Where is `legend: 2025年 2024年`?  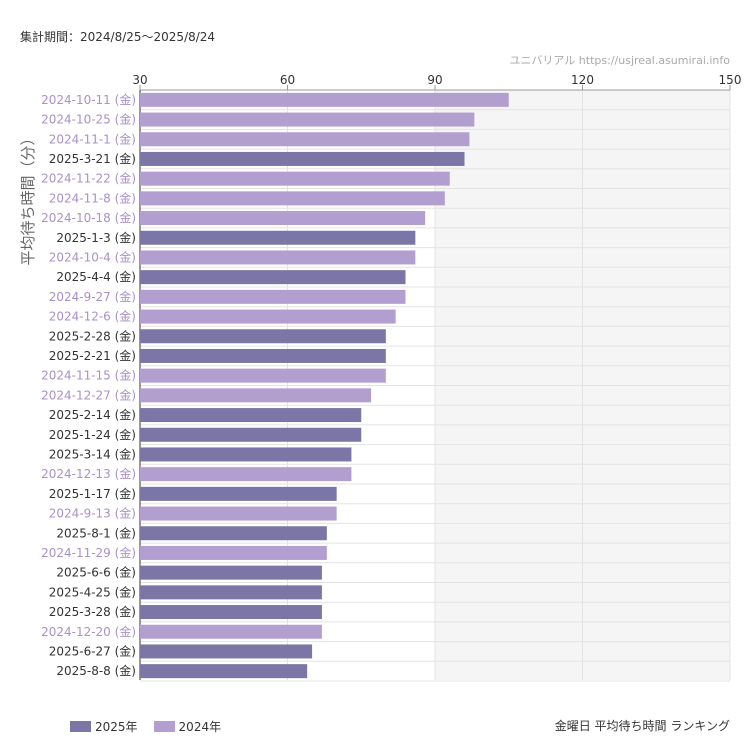
legend: 2025年 2024年 is located at coordinates (153, 726).